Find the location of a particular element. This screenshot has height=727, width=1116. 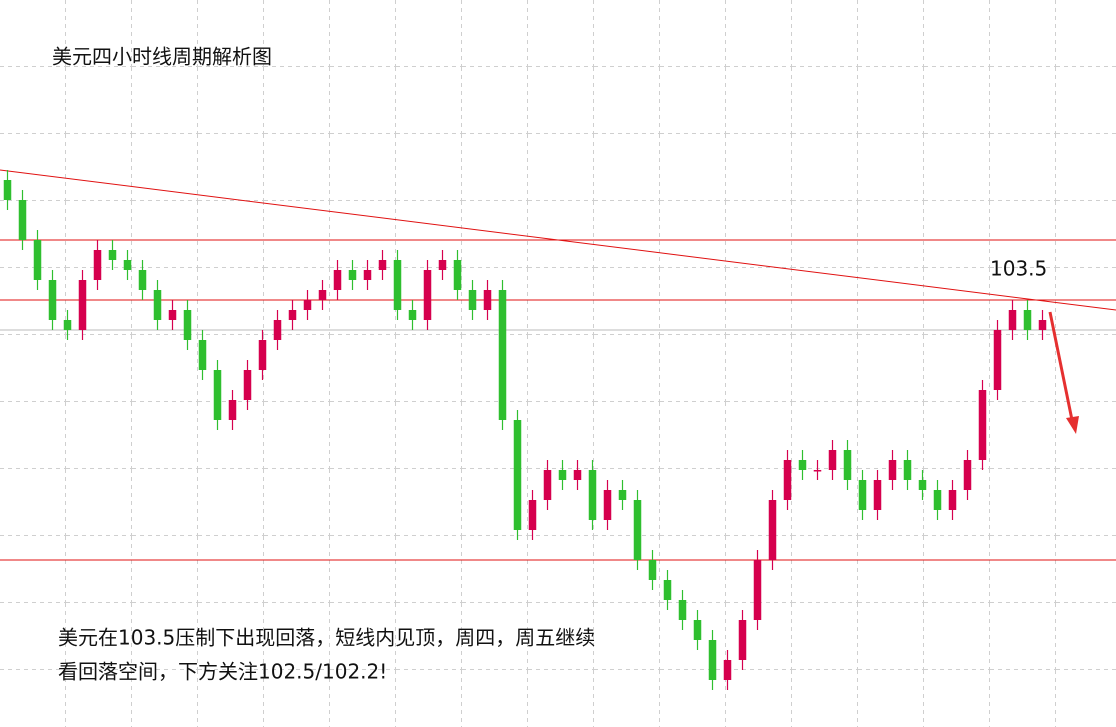

level-label: 103.5 is located at coordinates (1018, 269).